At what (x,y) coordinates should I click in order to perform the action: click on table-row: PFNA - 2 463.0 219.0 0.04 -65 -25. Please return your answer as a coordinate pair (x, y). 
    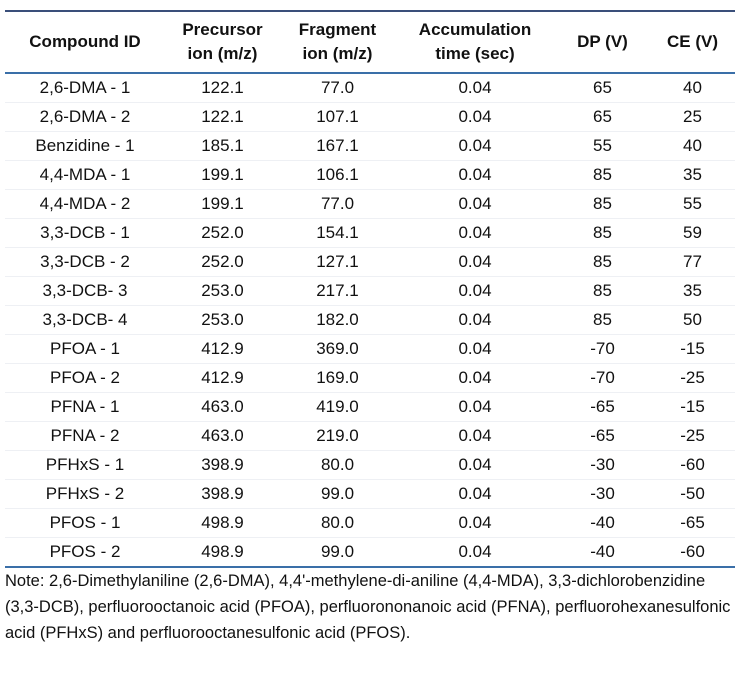
    Looking at the image, I should click on (370, 436).